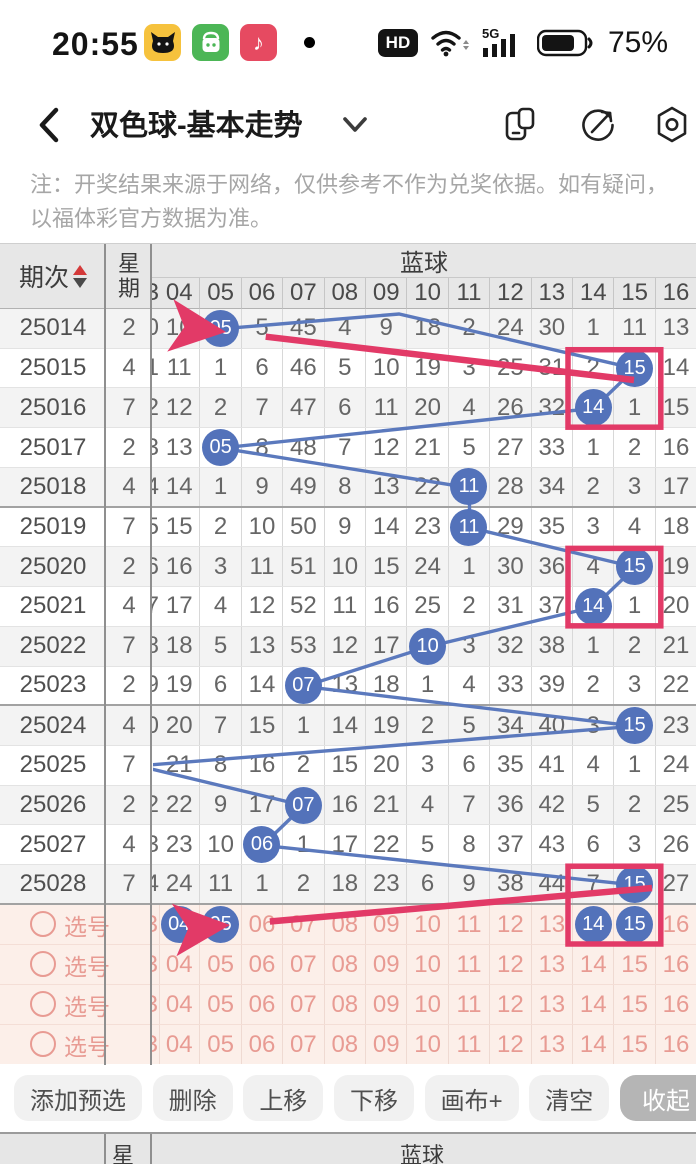 This screenshot has height=1164, width=696. What do you see at coordinates (471, 1098) in the screenshot?
I see `toolbar-button-5: 画布+` at bounding box center [471, 1098].